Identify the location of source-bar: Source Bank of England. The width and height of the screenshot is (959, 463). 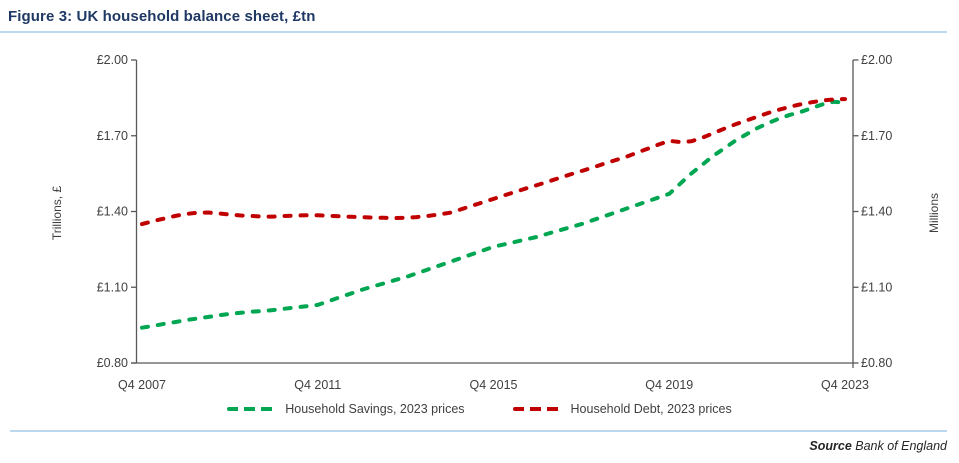
(478, 442).